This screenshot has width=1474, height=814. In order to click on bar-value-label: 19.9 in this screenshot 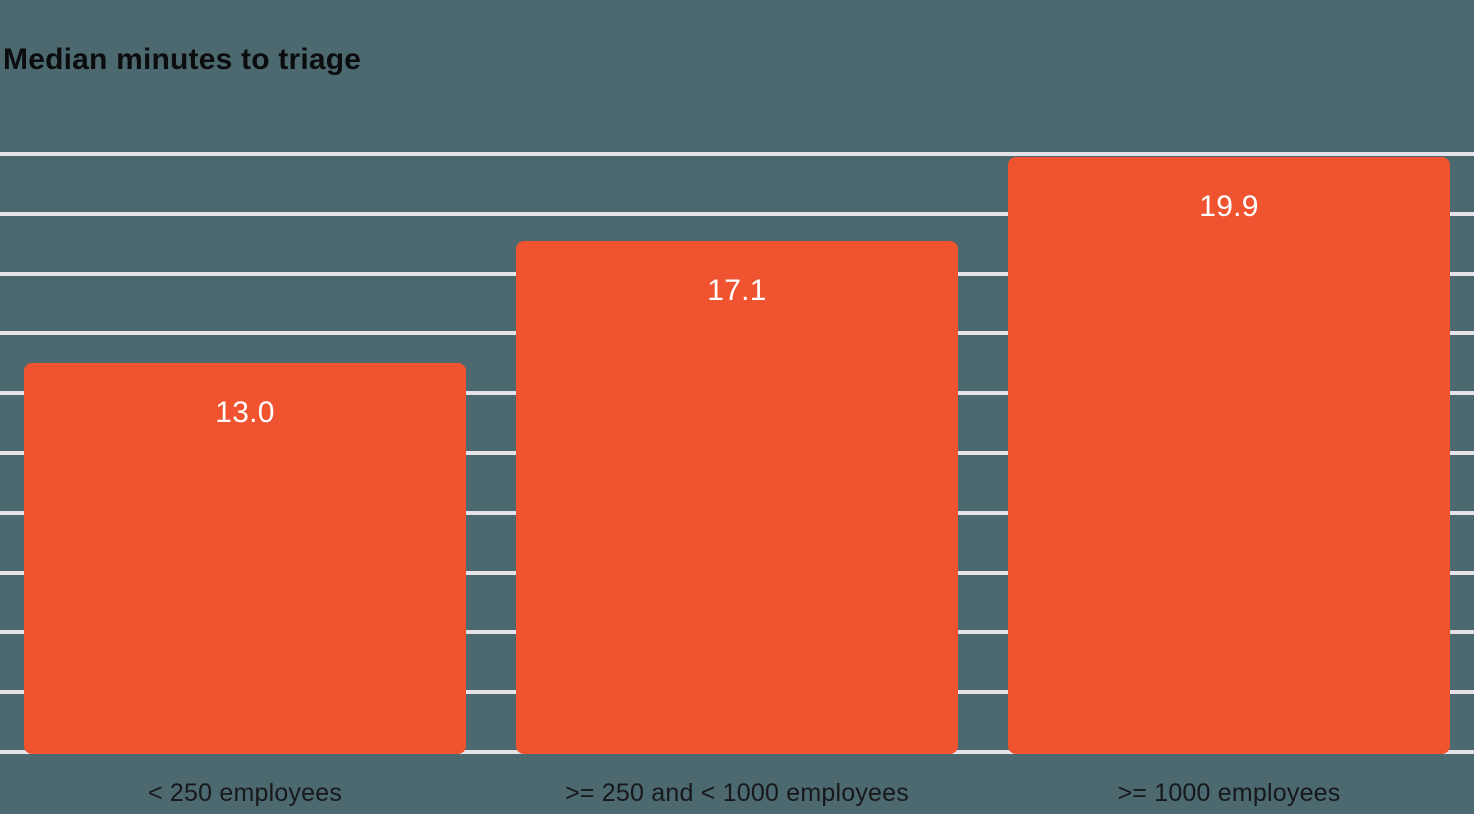, I will do `click(1229, 206)`.